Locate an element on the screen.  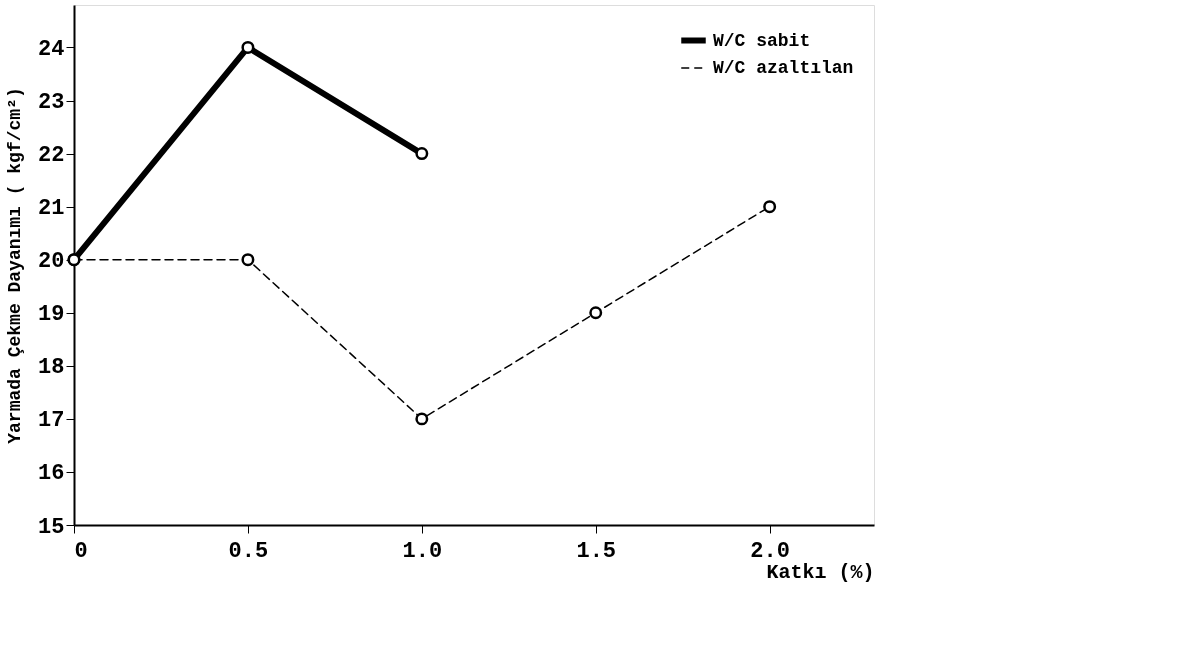
x-tick-label: 1.0 is located at coordinates (422, 551).